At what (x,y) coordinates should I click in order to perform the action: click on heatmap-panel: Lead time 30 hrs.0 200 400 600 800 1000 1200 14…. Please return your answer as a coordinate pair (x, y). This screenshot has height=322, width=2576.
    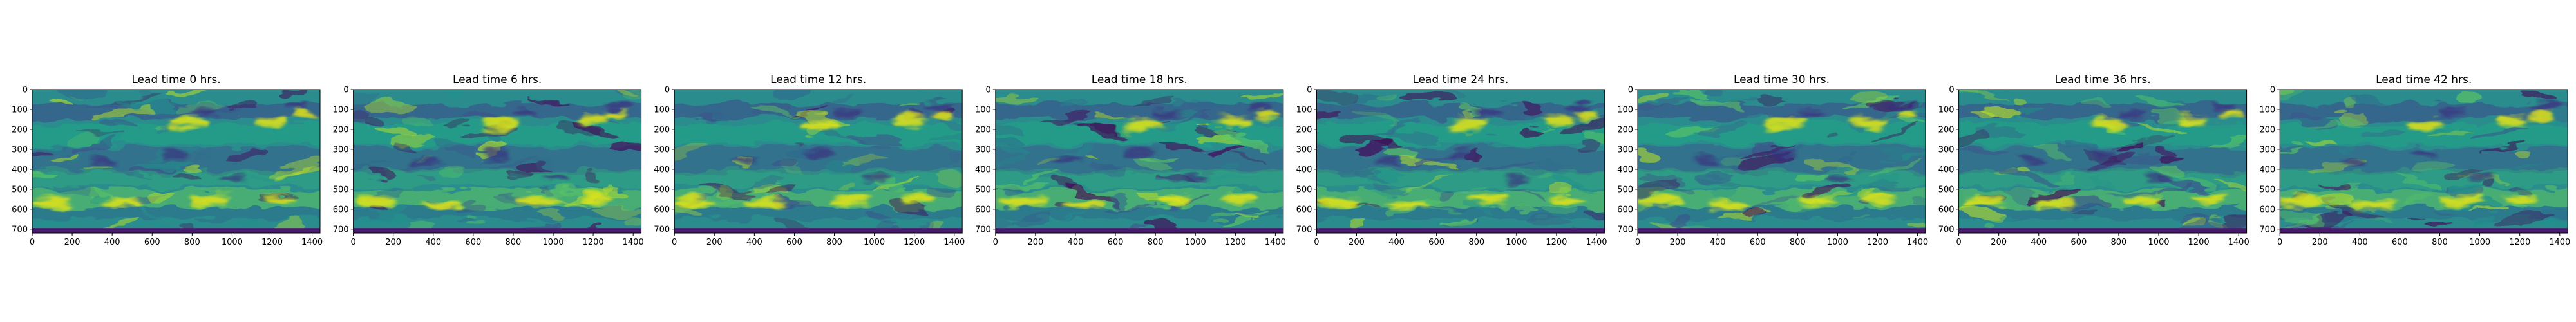
    Looking at the image, I should click on (1772, 160).